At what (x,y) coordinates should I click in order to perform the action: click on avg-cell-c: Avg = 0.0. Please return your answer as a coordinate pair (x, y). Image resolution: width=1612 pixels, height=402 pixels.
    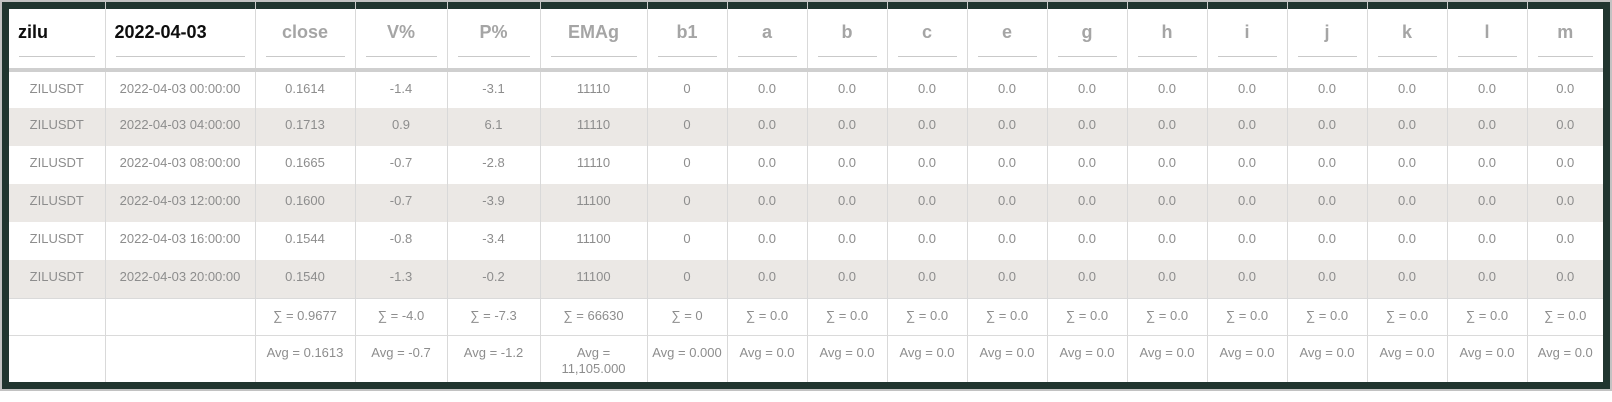
    Looking at the image, I should click on (926, 358).